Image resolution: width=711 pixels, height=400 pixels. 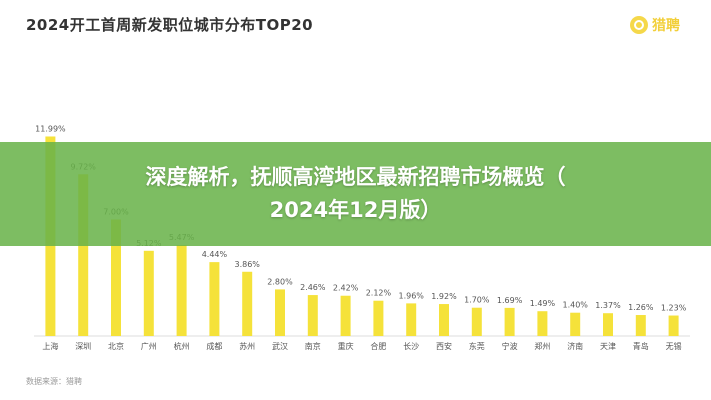 What do you see at coordinates (280, 346) in the screenshot?
I see `category-label: 武汉` at bounding box center [280, 346].